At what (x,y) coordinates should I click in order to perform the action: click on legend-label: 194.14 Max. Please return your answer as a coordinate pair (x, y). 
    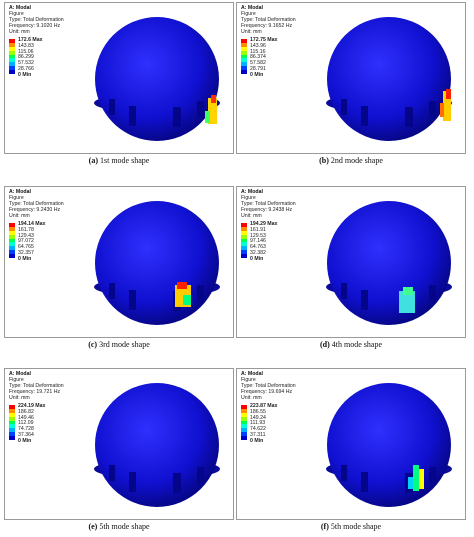
    Looking at the image, I should click on (32, 224).